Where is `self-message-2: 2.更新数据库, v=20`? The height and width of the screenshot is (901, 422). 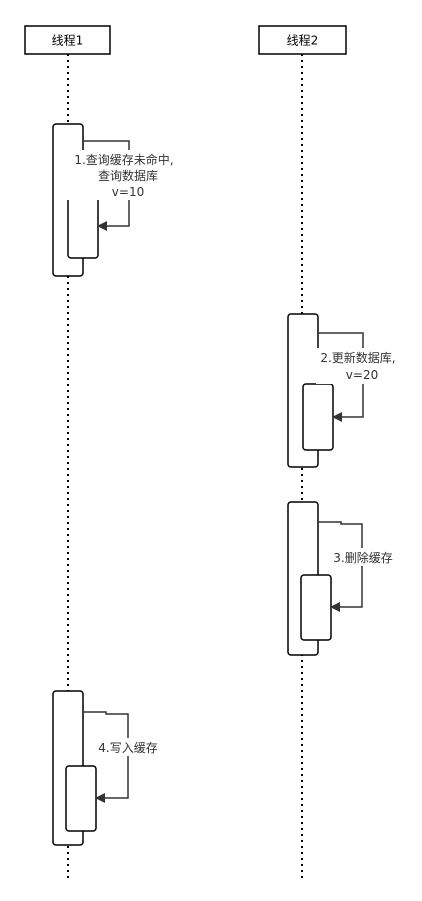 self-message-2: 2.更新数据库, v=20 is located at coordinates (344, 390).